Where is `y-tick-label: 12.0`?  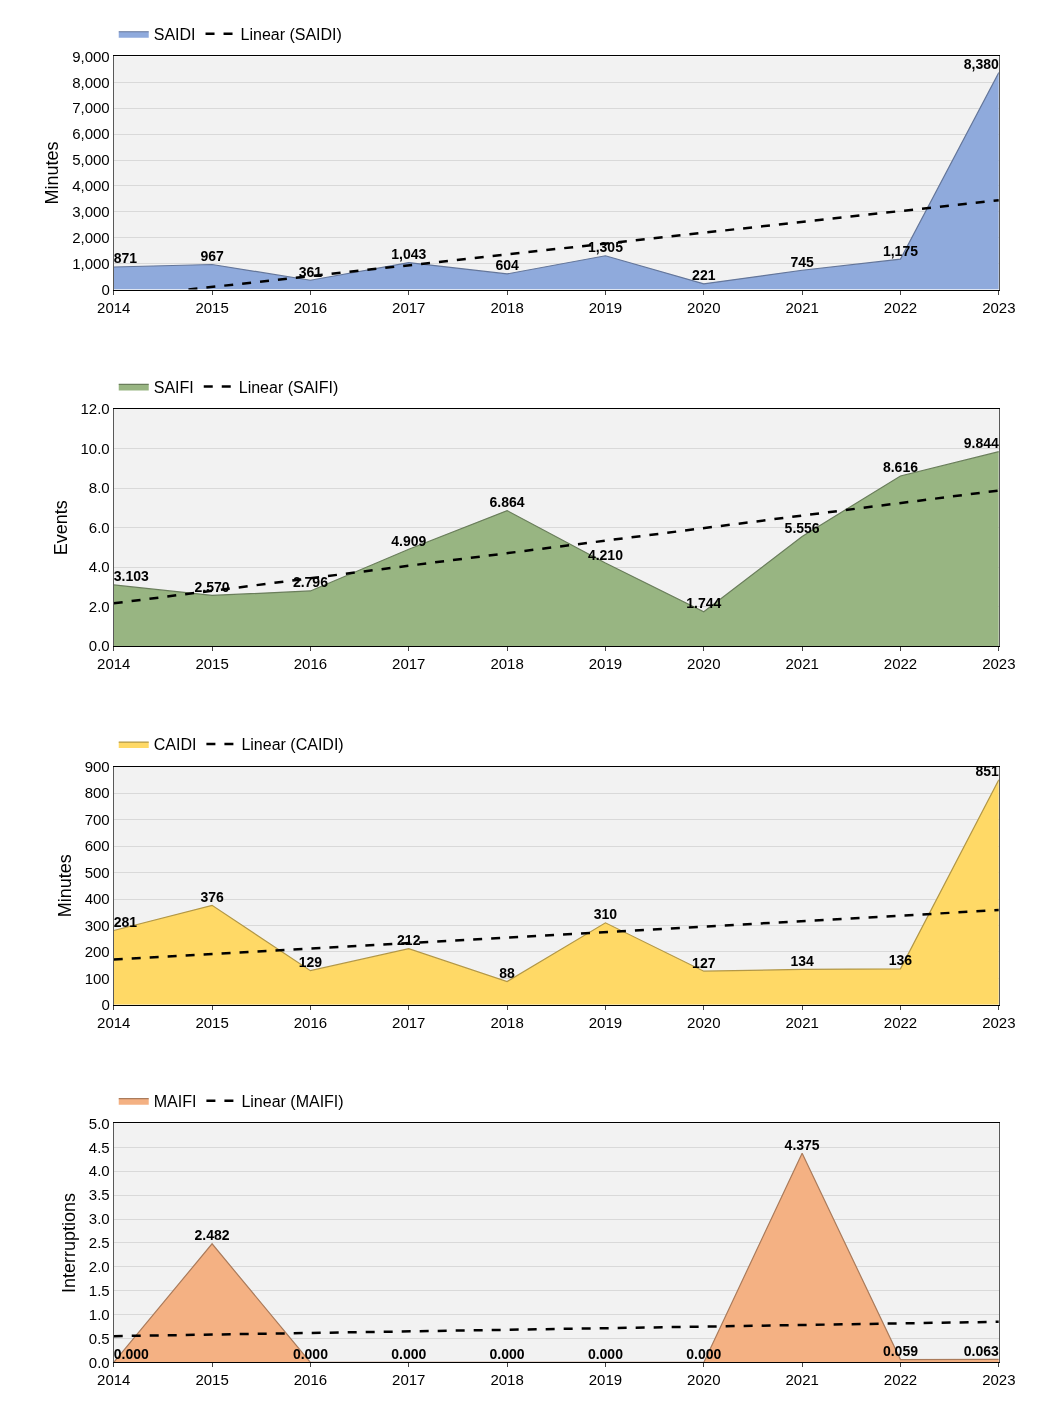
y-tick-label: 12.0 is located at coordinates (95, 409).